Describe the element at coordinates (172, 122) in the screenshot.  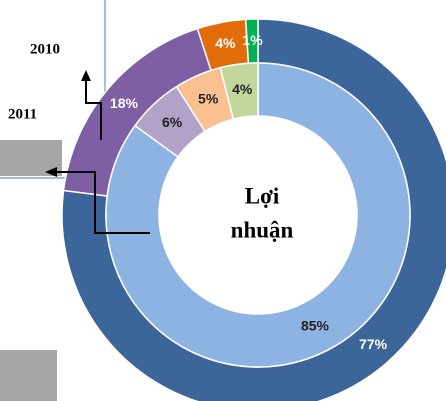
I see `data-label: 6%` at that location.